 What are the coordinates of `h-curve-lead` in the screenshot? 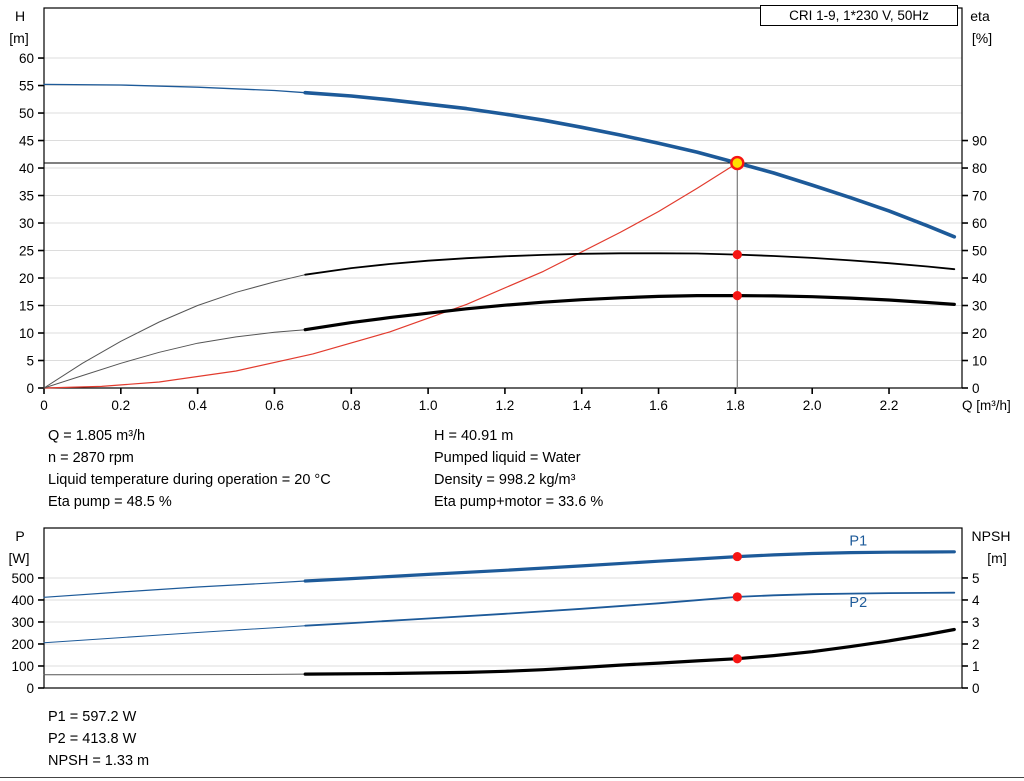 It's located at (174, 88).